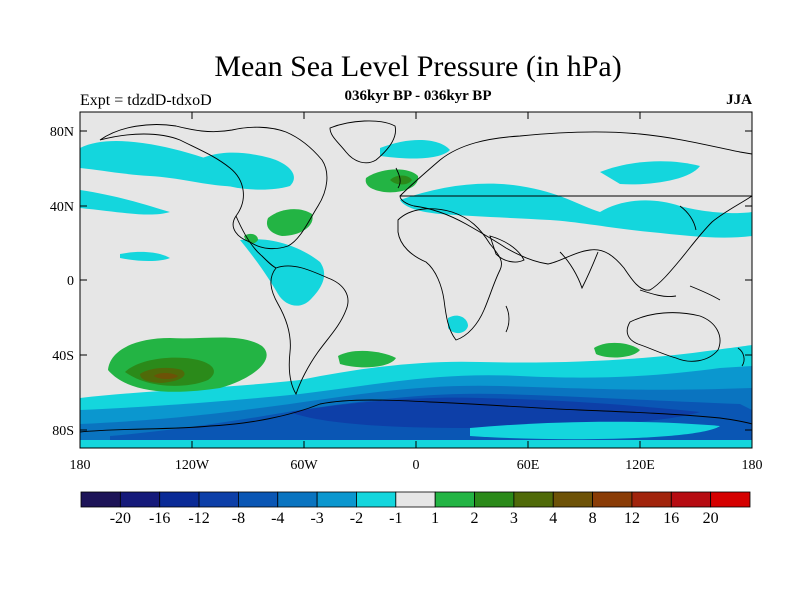  Describe the element at coordinates (395, 518) in the screenshot. I see `colorbar-label: -1` at that location.